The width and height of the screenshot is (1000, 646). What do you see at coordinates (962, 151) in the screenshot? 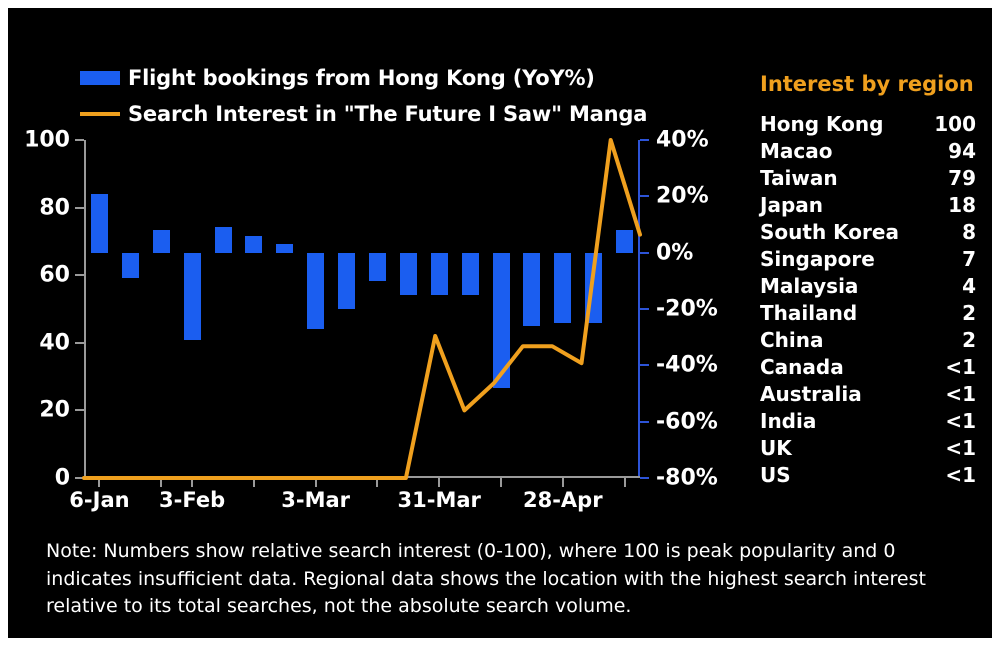
I see `region-value: 94` at bounding box center [962, 151].